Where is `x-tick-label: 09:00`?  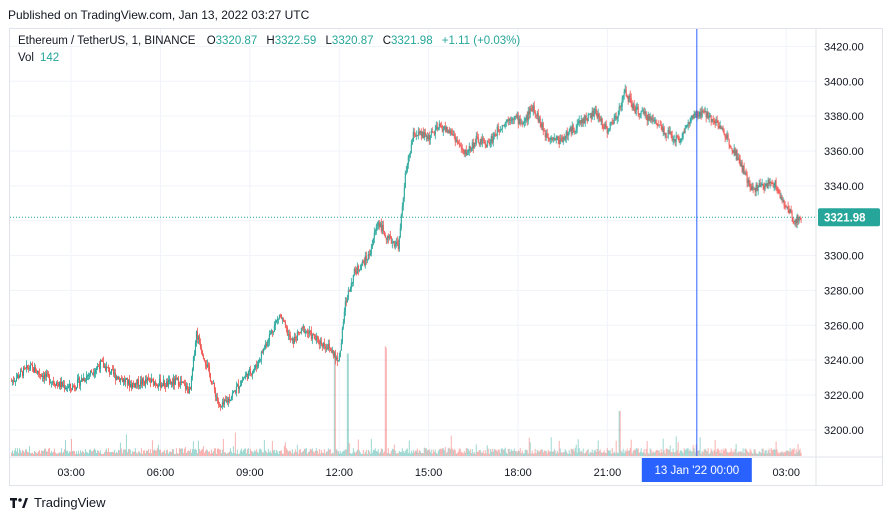 x-tick-label: 09:00 is located at coordinates (250, 473).